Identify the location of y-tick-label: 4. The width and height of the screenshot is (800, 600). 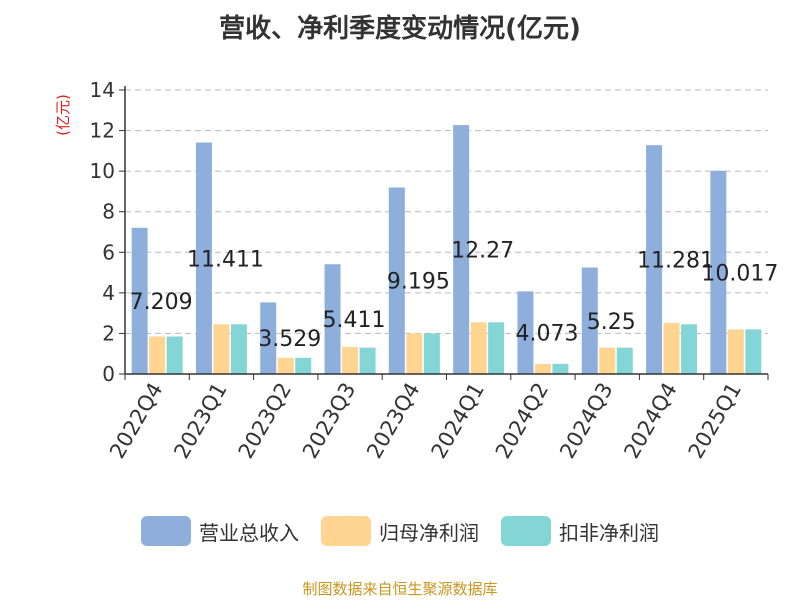
(108, 293).